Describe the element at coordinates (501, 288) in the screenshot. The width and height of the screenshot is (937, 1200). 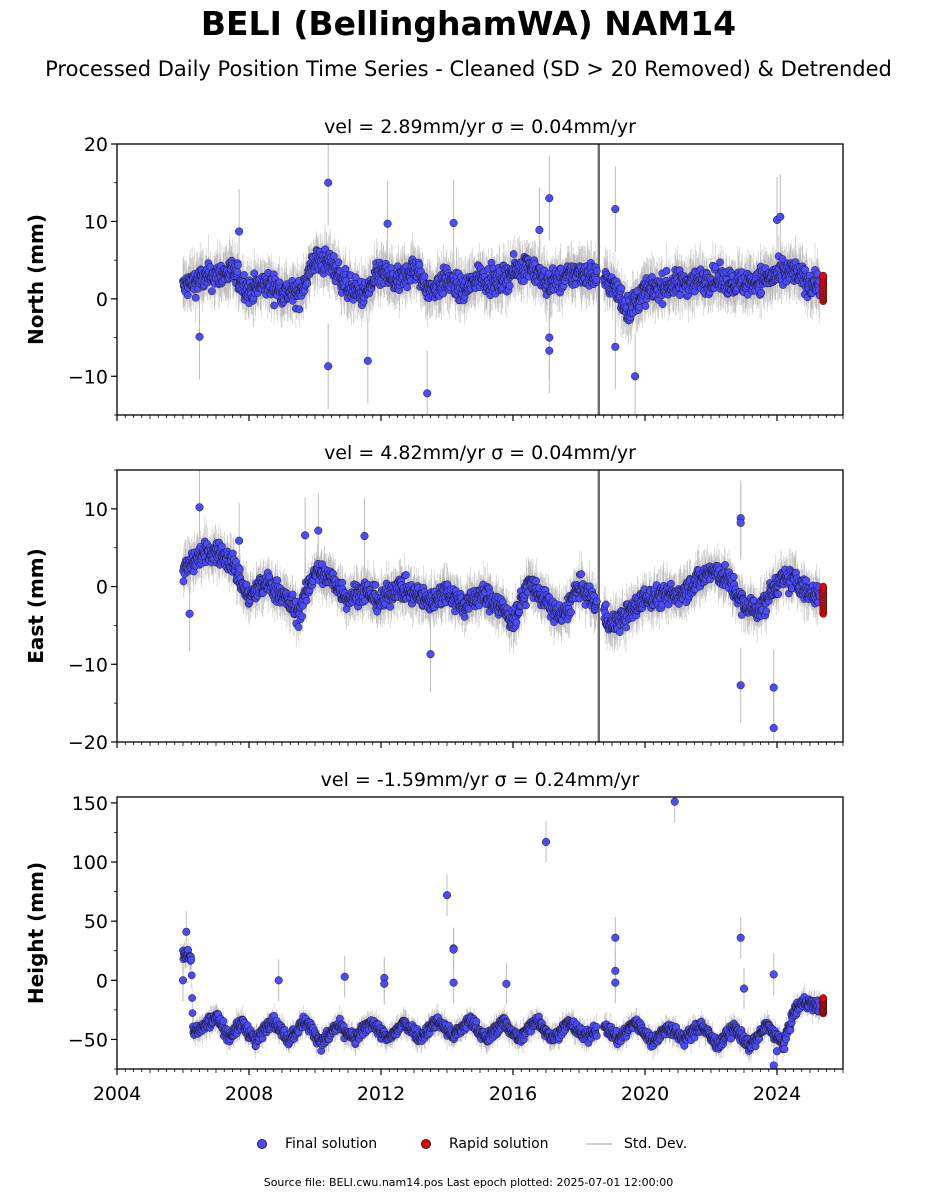
I see `north-final-points` at that location.